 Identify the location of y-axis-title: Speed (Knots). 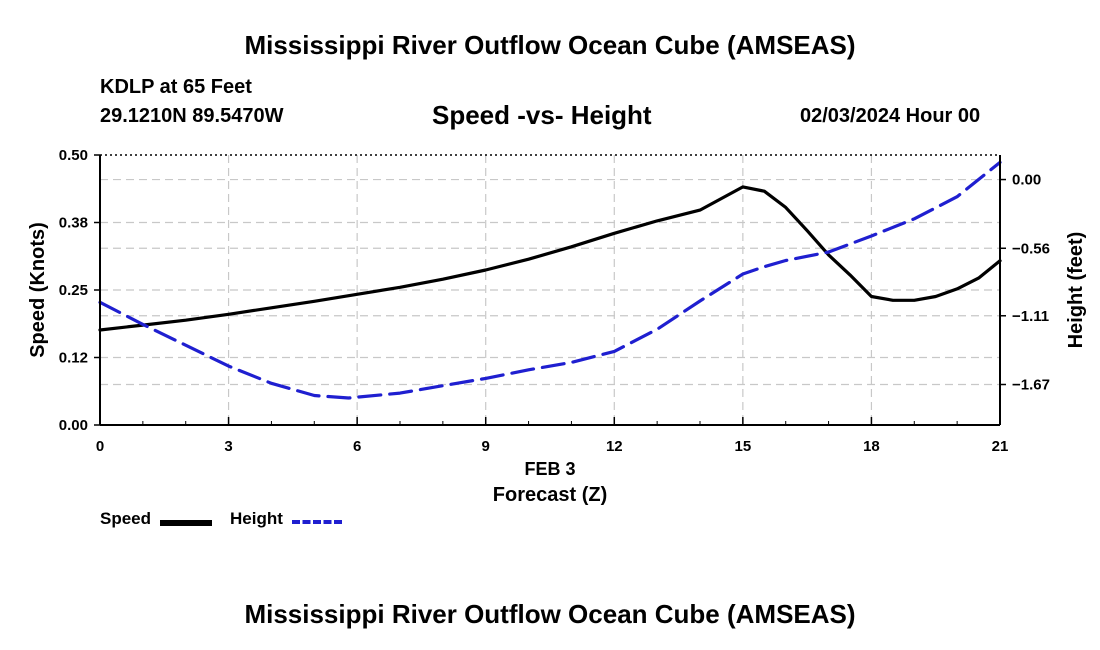
(38, 290).